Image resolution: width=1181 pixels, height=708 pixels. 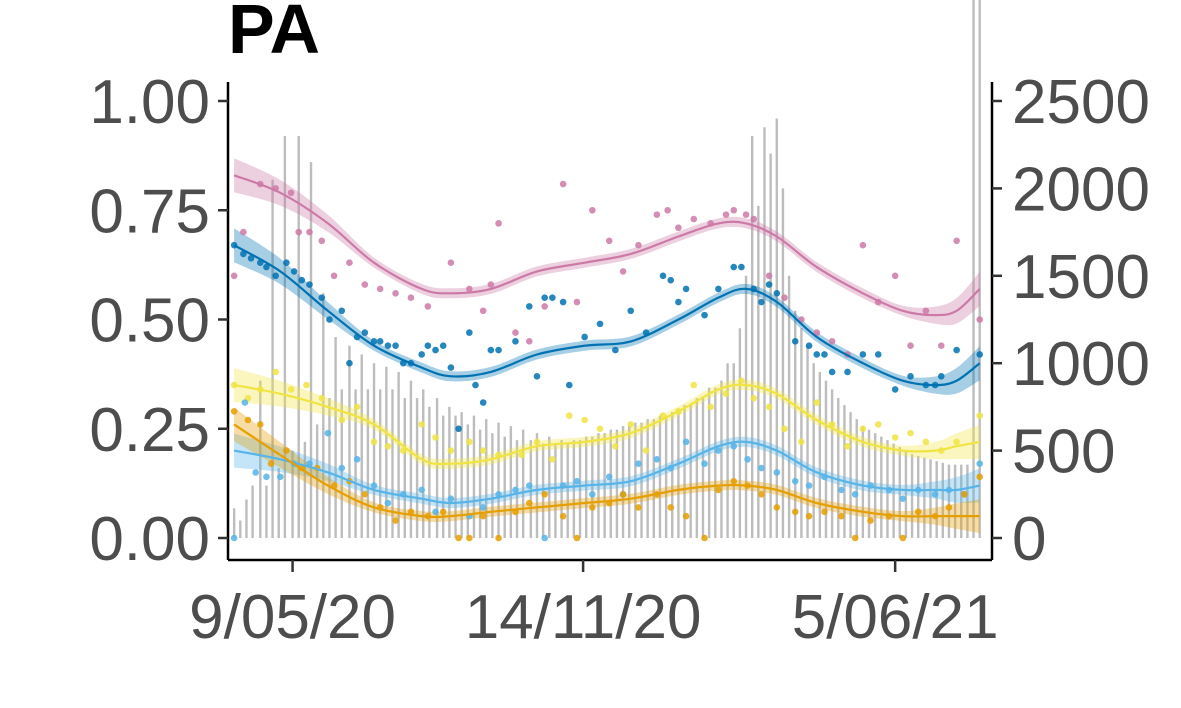 What do you see at coordinates (1081, 102) in the screenshot?
I see `y-right-tick-label: 2500` at bounding box center [1081, 102].